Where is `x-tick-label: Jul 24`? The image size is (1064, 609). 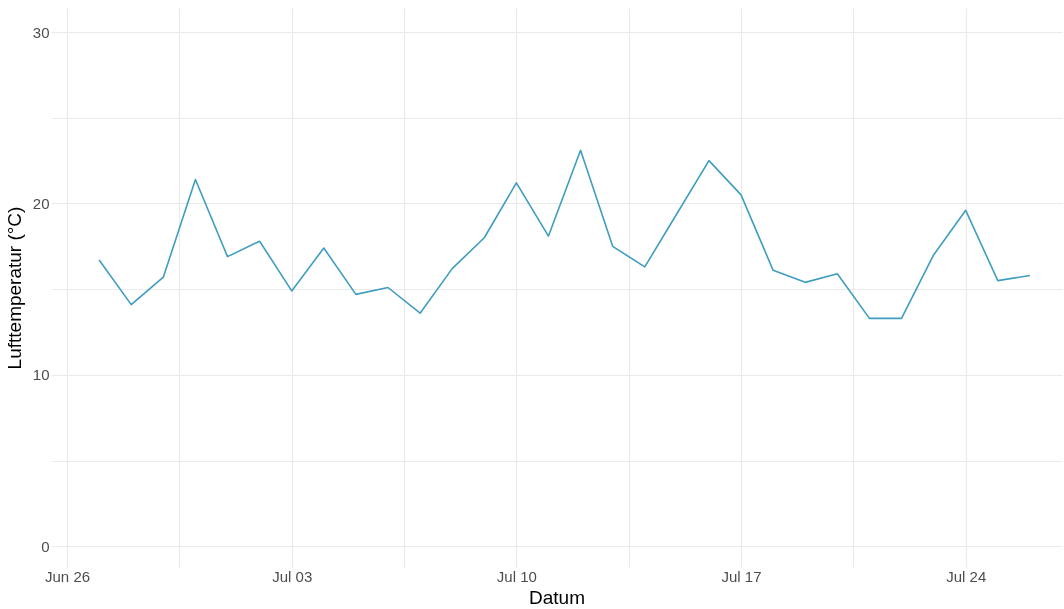
x-tick-label: Jul 24 is located at coordinates (966, 576).